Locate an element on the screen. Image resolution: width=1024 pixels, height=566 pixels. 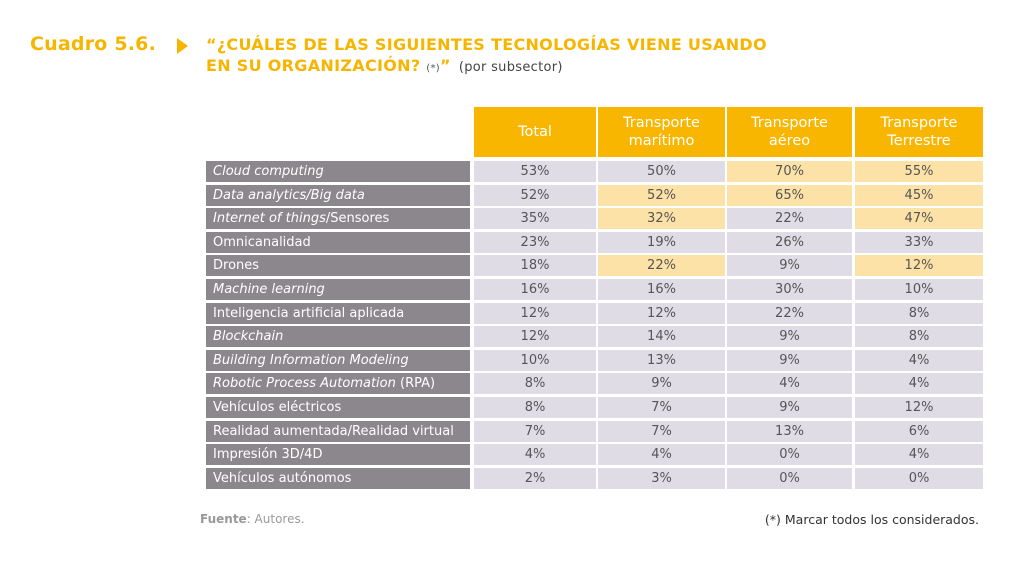
table-cell: 2% is located at coordinates (535, 478).